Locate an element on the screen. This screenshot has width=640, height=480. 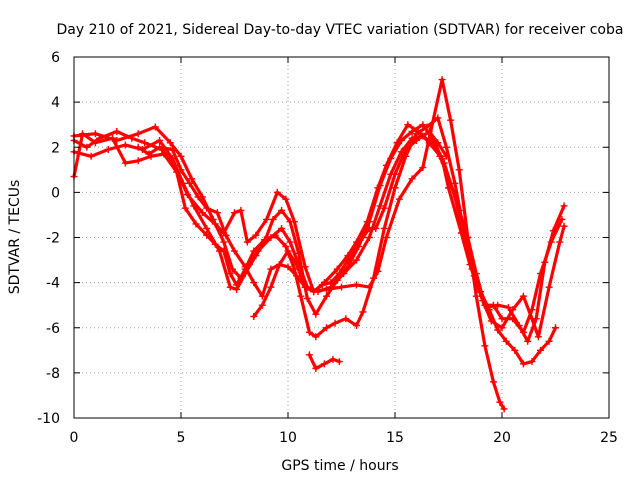
y-tick-label: -4 is located at coordinates (53, 284).